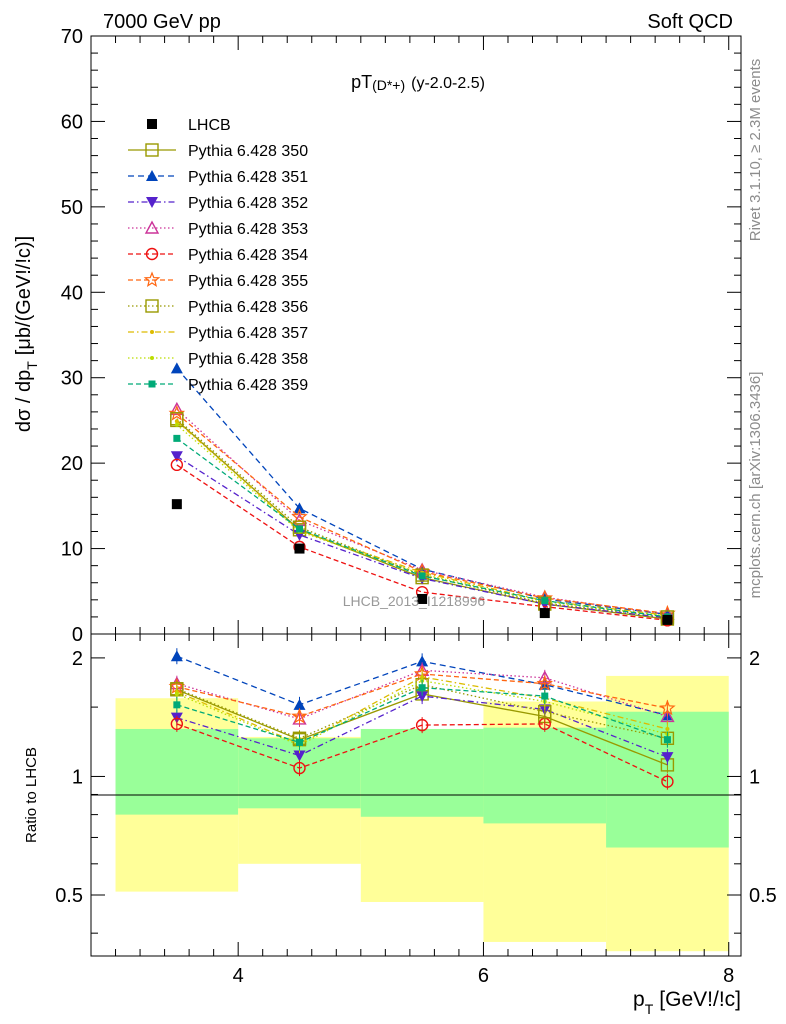 This screenshot has height=1024, width=786. Describe the element at coordinates (77, 659) in the screenshot. I see `ratio-tick-label: 2` at that location.